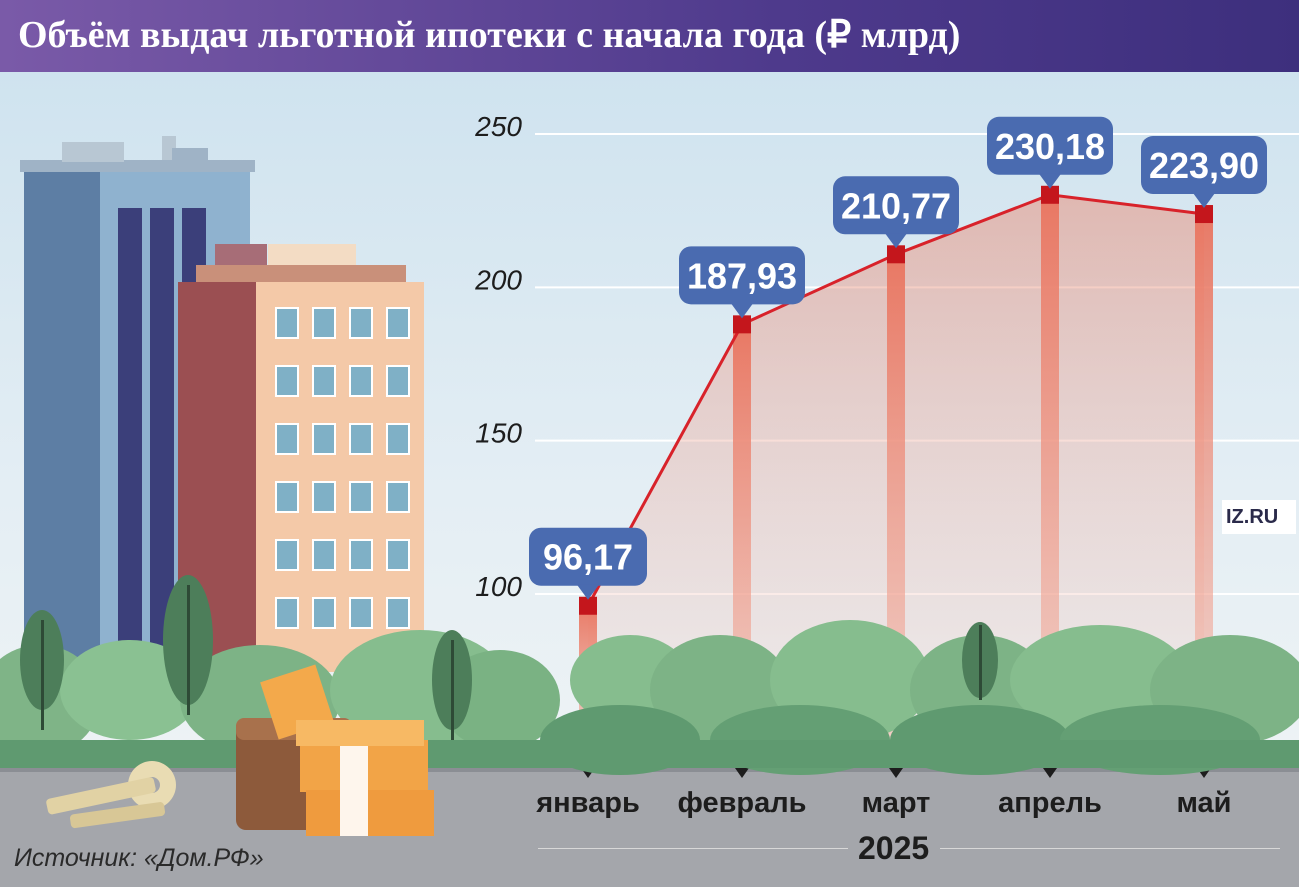  I want to click on value-callout-2: 187,93, so click(742, 282).